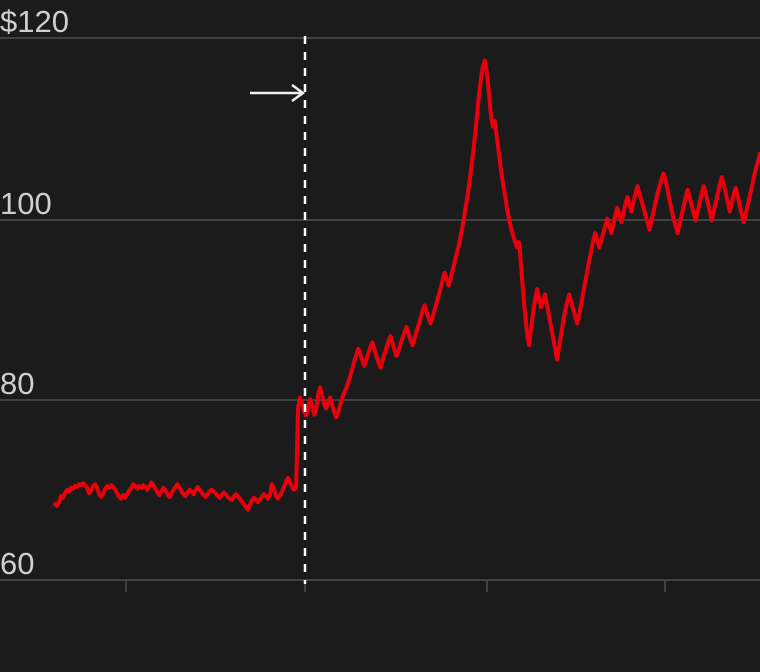 The width and height of the screenshot is (760, 672). What do you see at coordinates (26, 203) in the screenshot?
I see `y-axis-tick-label-100: 100` at bounding box center [26, 203].